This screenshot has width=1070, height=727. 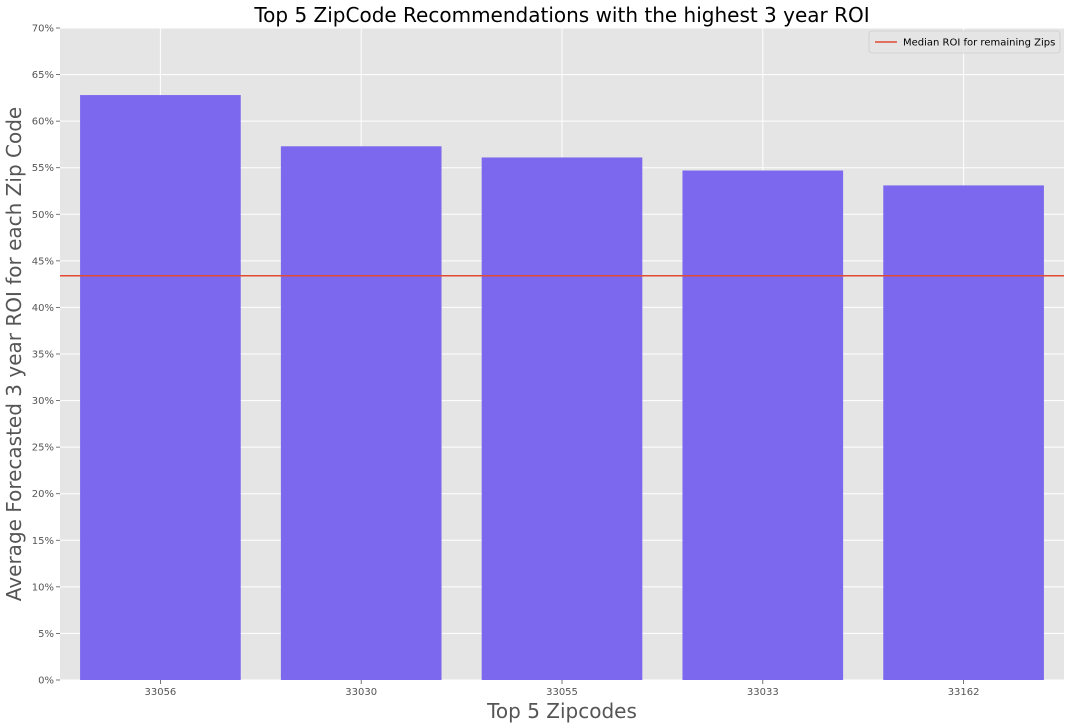 What do you see at coordinates (979, 43) in the screenshot?
I see `legend-label: Median ROI for remaining Zips` at bounding box center [979, 43].